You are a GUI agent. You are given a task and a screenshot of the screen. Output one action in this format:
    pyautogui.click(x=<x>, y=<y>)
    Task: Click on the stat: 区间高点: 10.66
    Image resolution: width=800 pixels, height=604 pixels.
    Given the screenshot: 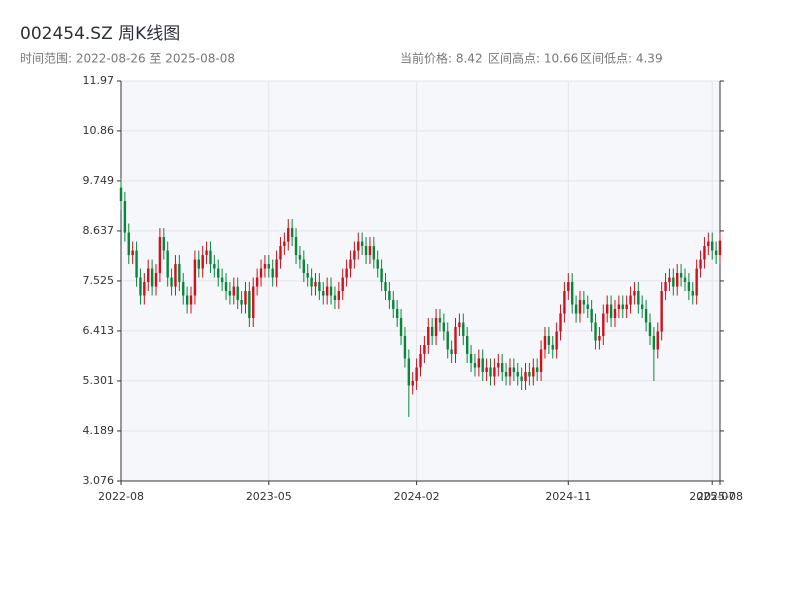 What is the action you would take?
    pyautogui.click(x=533, y=58)
    